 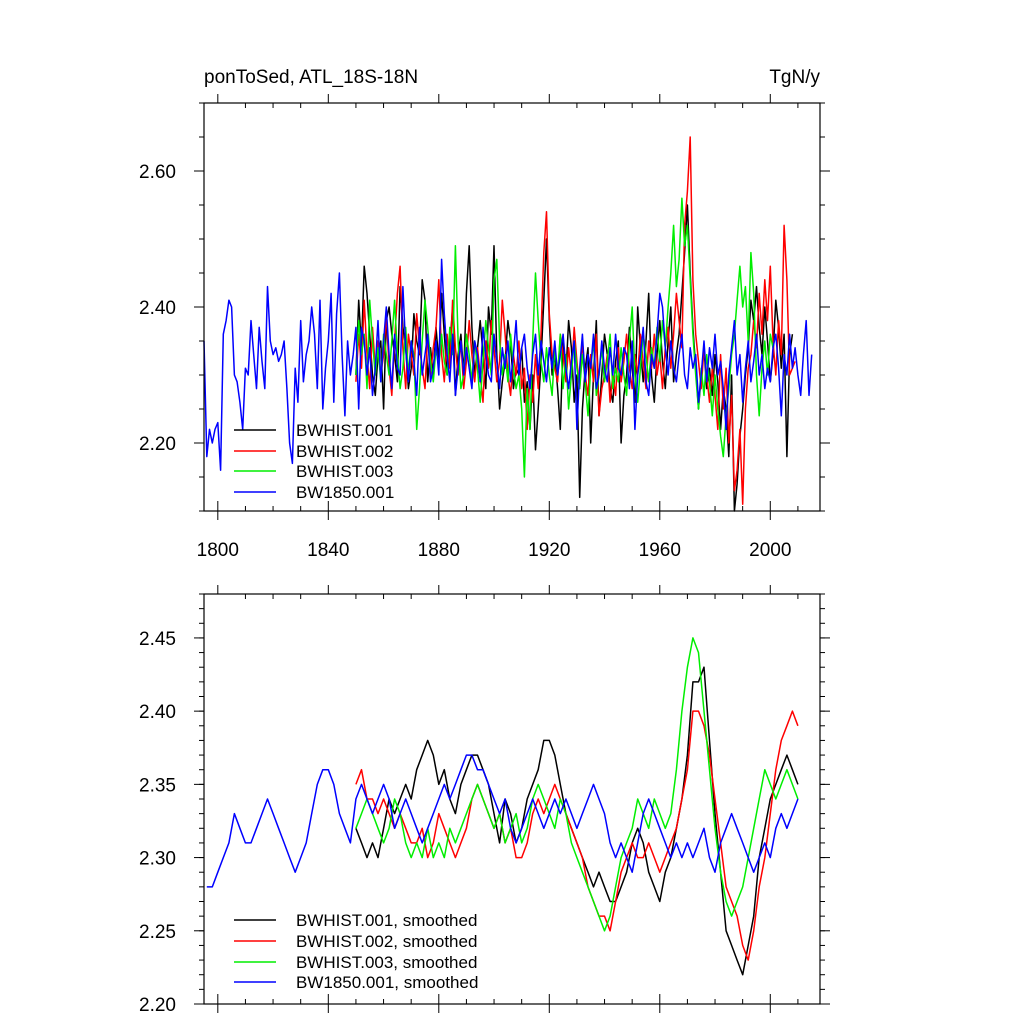 What do you see at coordinates (344, 451) in the screenshot?
I see `legend-label-bwhist-002: BWHIST.002` at bounding box center [344, 451].